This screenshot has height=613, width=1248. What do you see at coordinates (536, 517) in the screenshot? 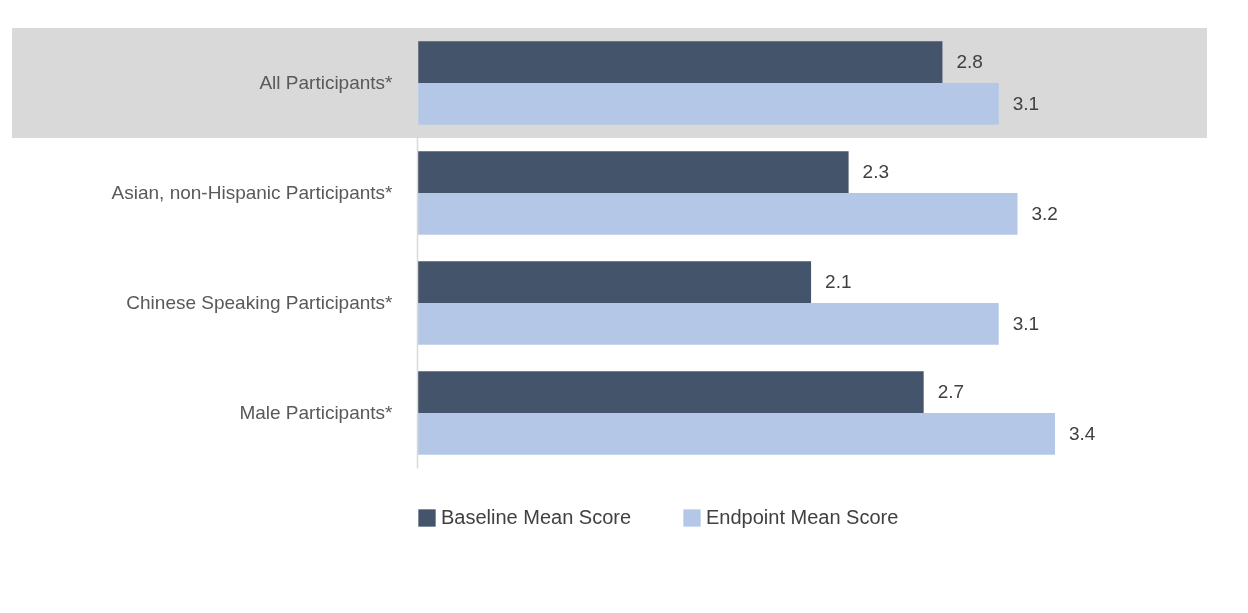
I see `legend-label: Baseline Mean Score` at bounding box center [536, 517].